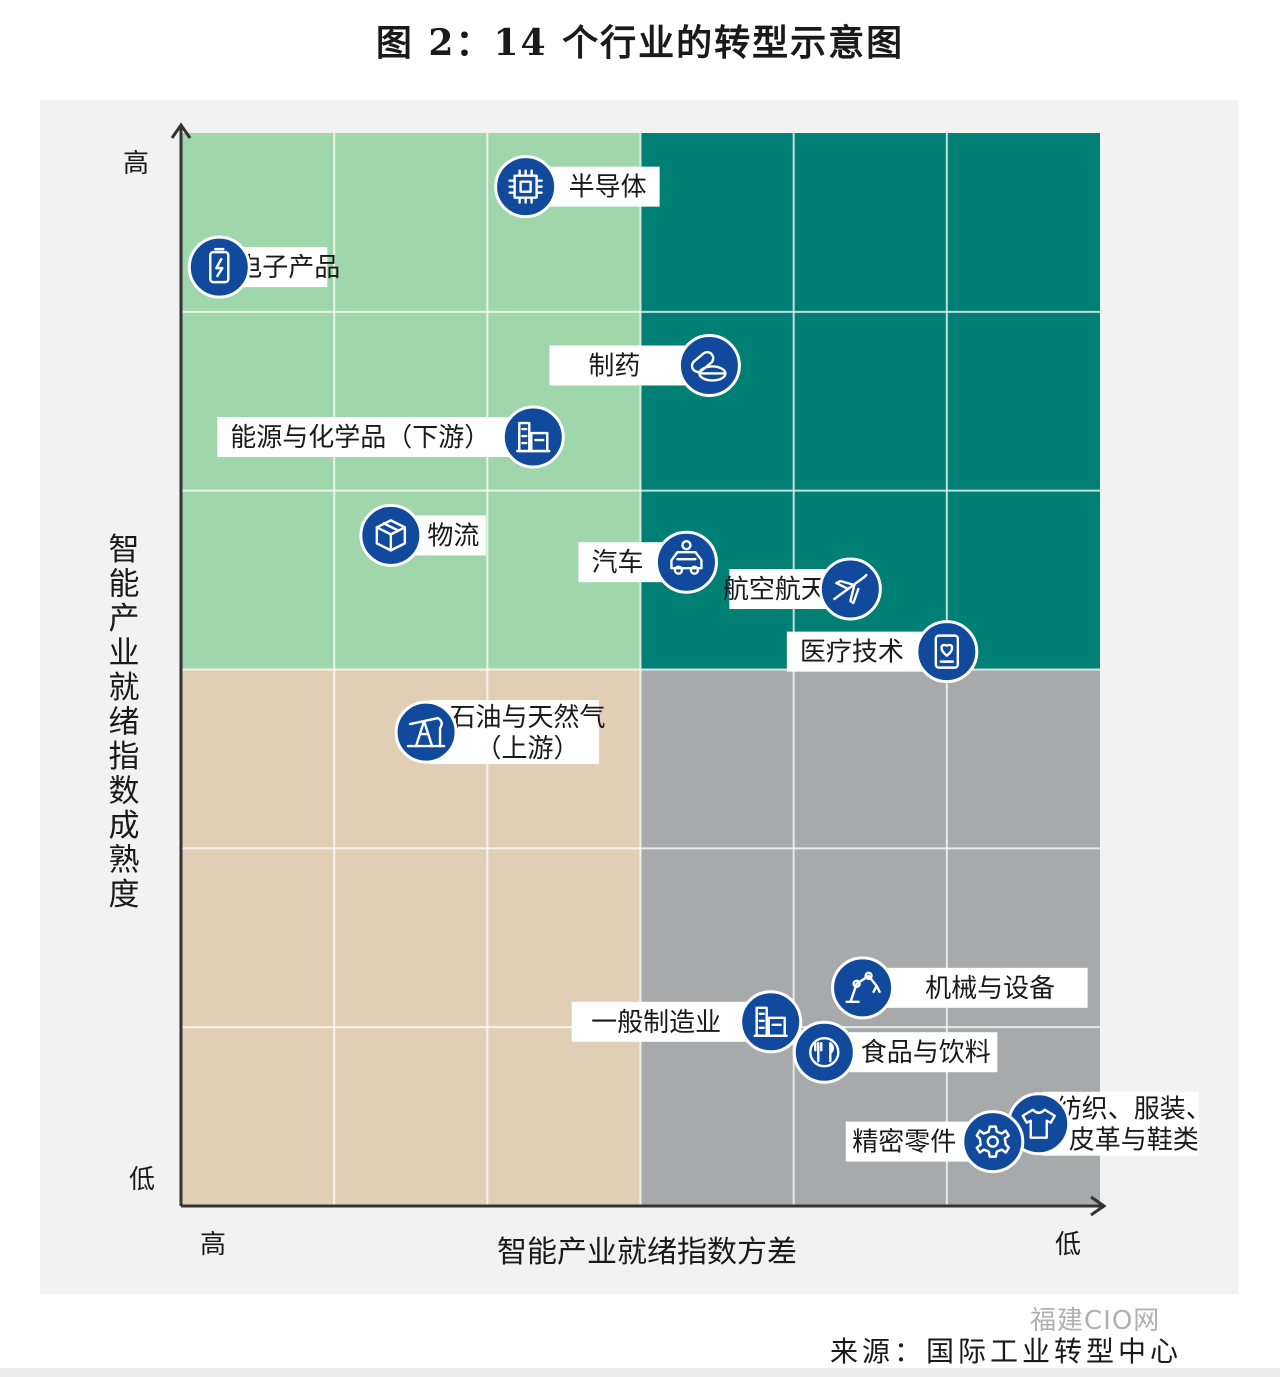 The height and width of the screenshot is (1377, 1280). Describe the element at coordinates (645, 365) in the screenshot. I see `industry-point: 制药` at that location.